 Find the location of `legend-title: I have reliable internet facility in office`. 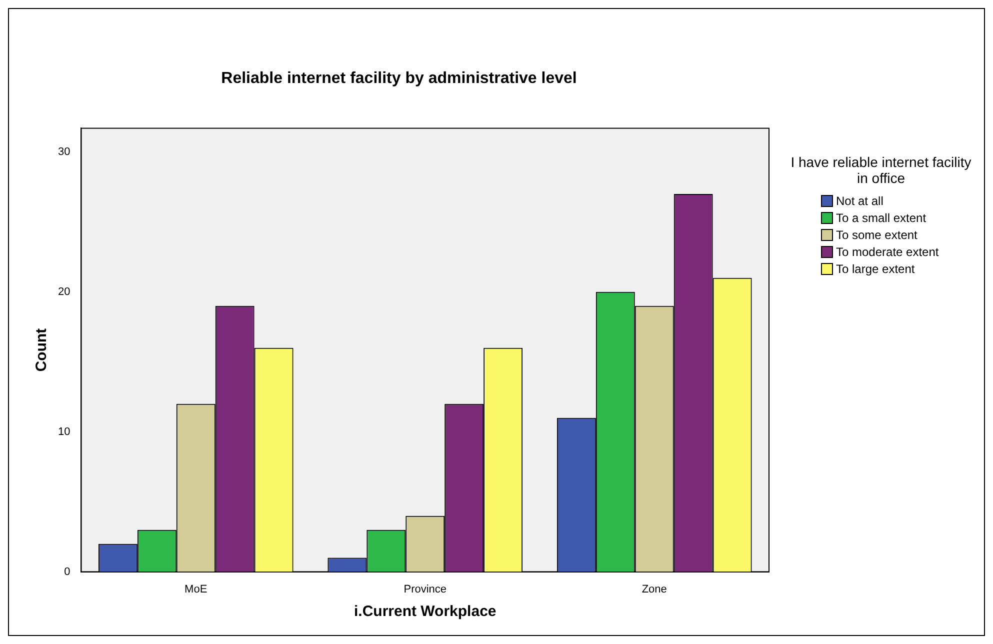

legend-title: I have reliable internet facility in office is located at coordinates (881, 170).